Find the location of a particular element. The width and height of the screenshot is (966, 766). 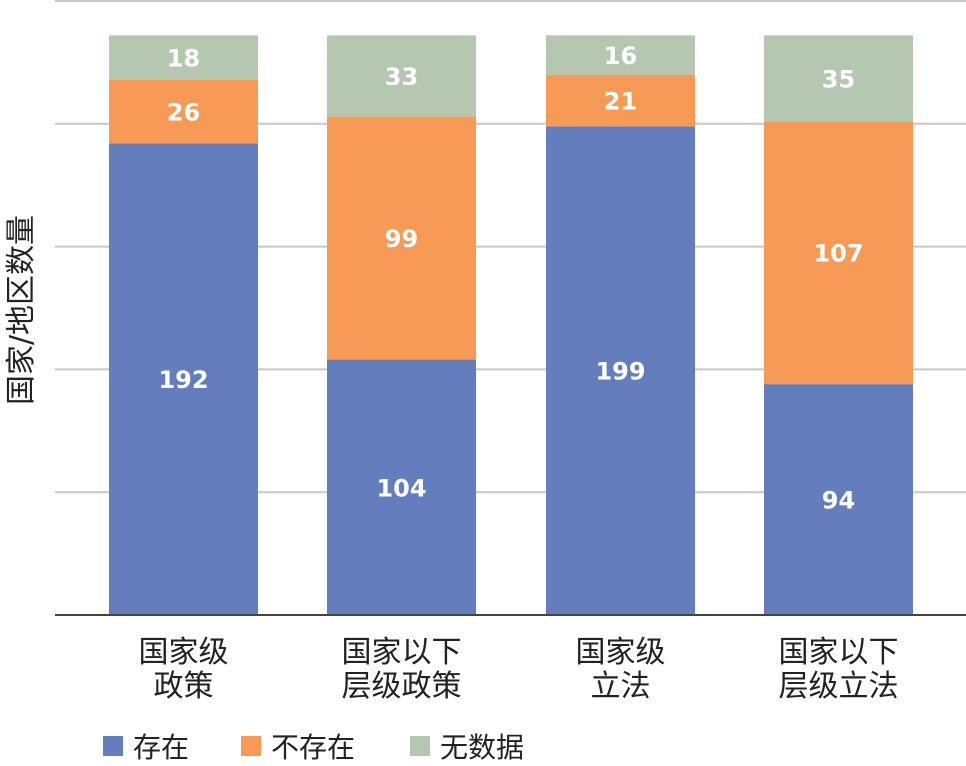

x-tick-label: 国家级 政策 is located at coordinates (184, 670).